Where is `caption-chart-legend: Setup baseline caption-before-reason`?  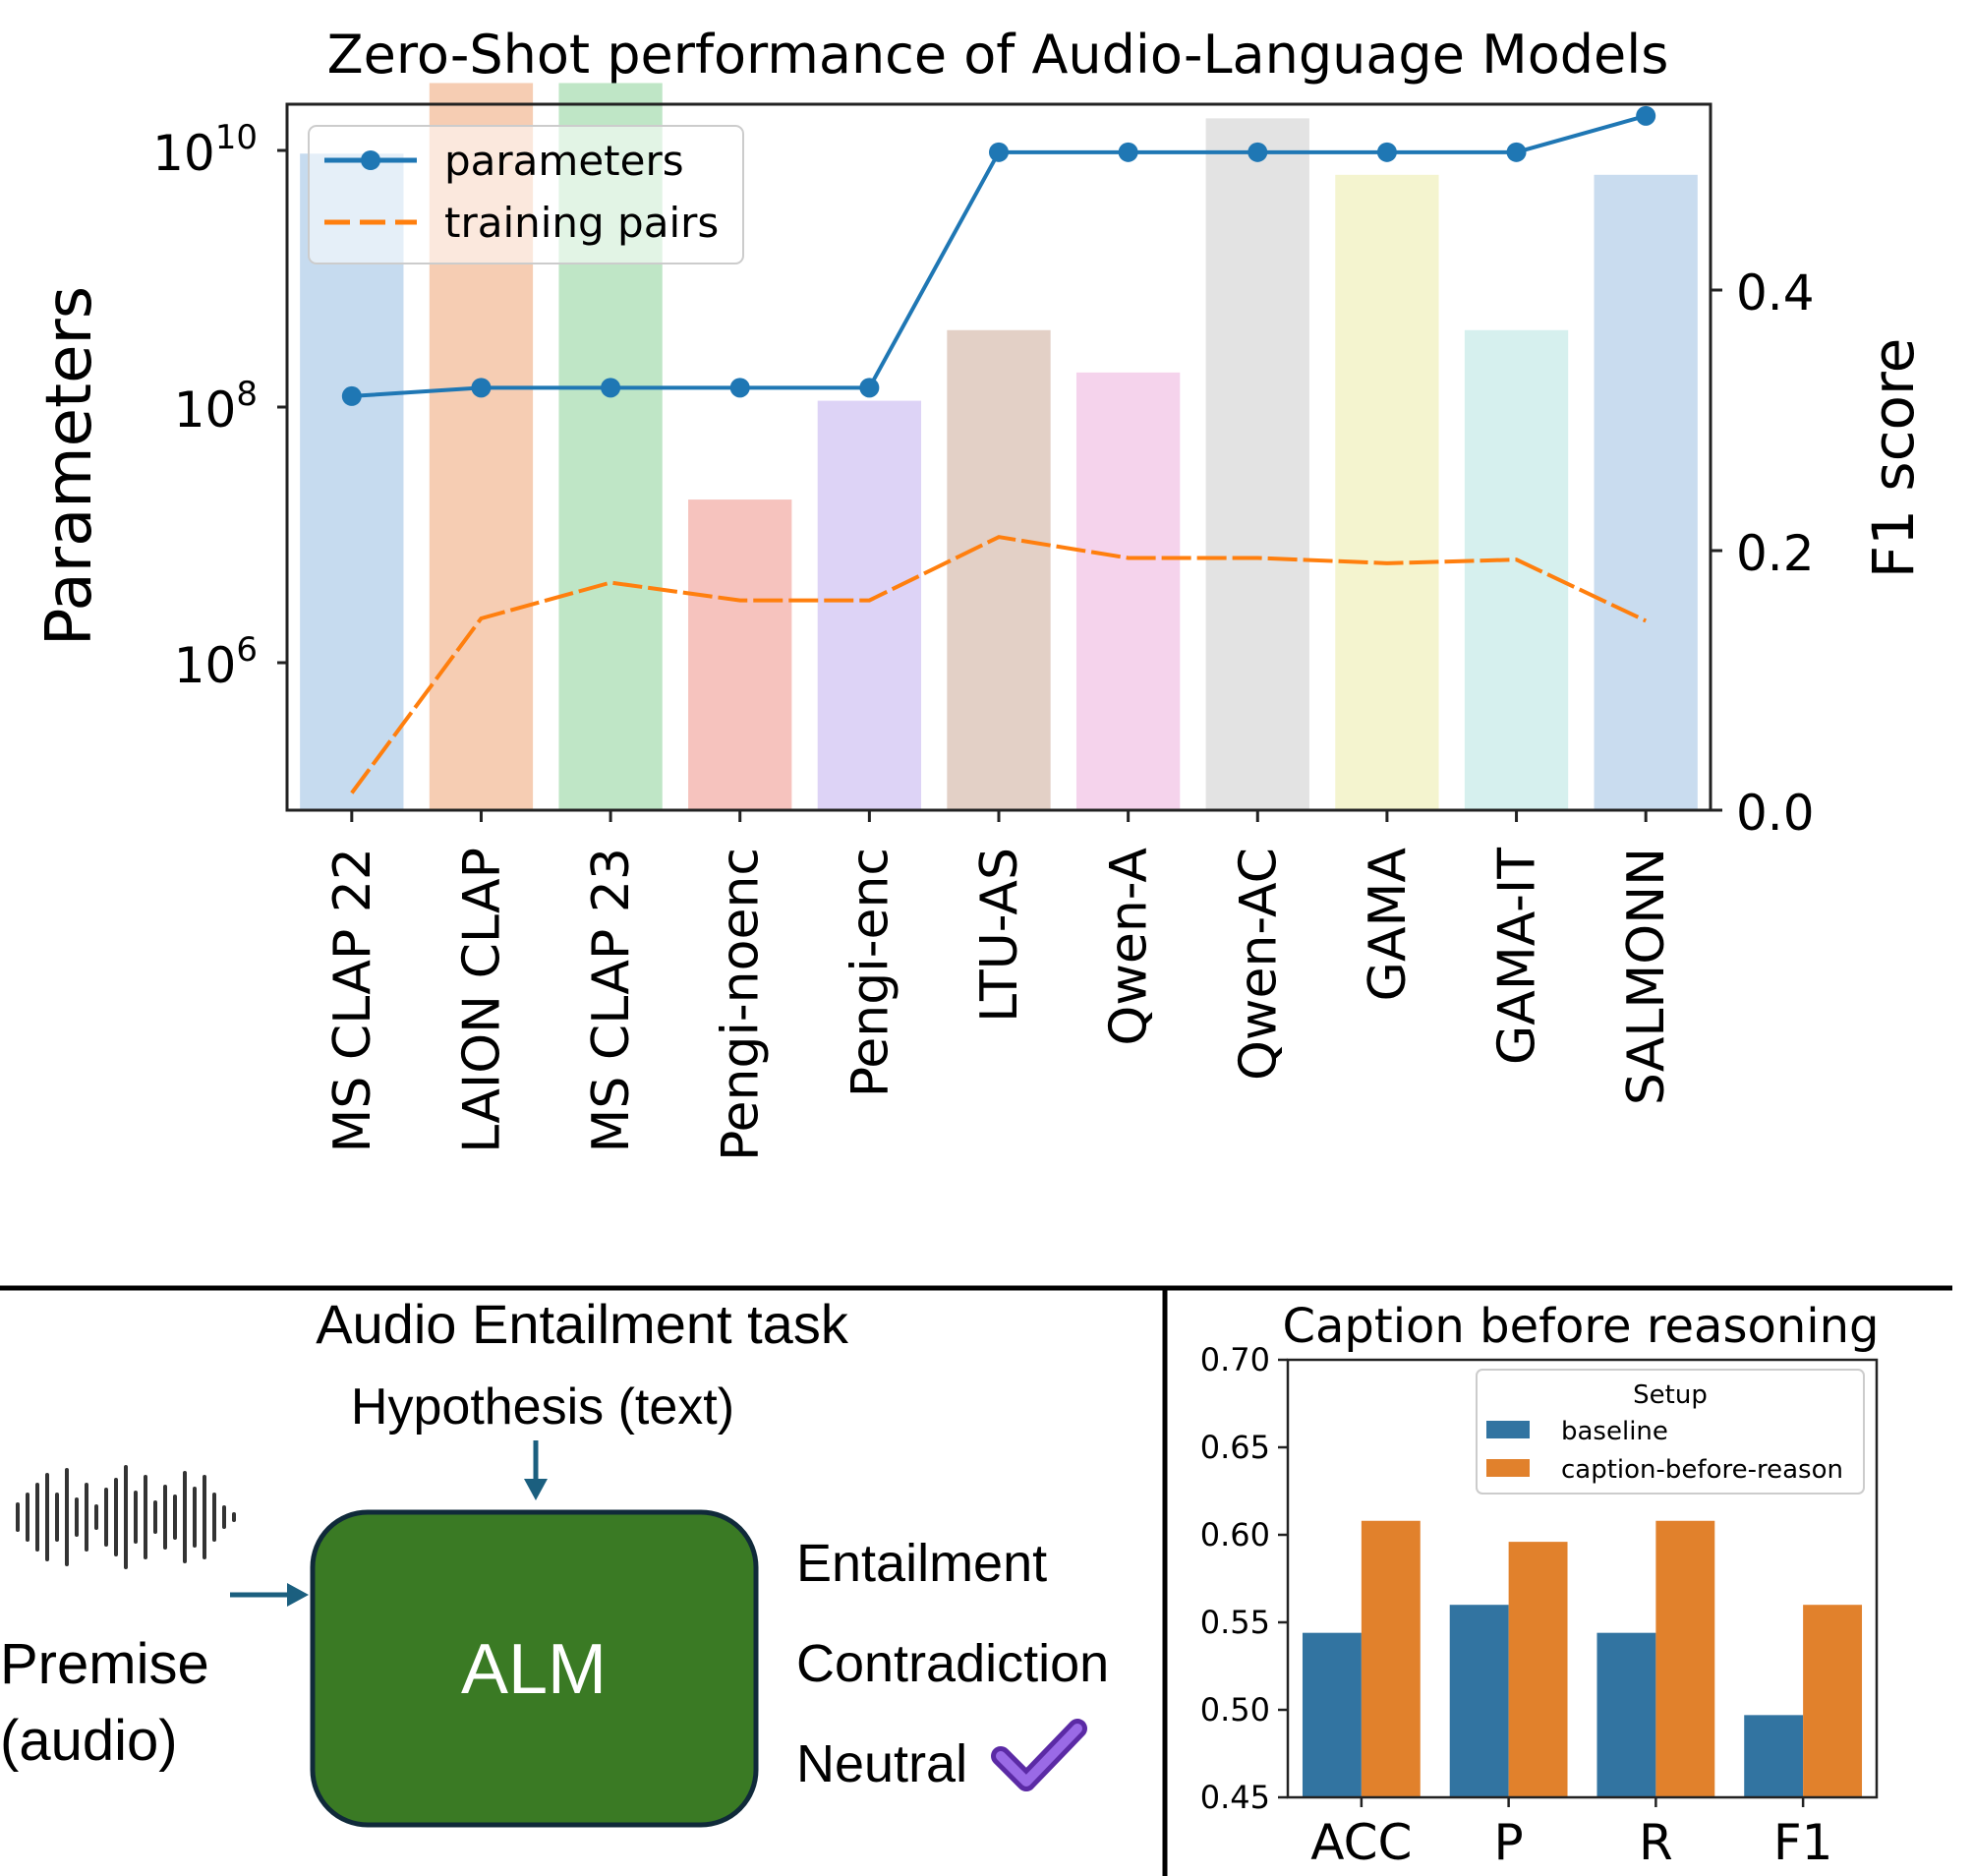
caption-chart-legend: Setup baseline caption-before-reason is located at coordinates (1670, 1432).